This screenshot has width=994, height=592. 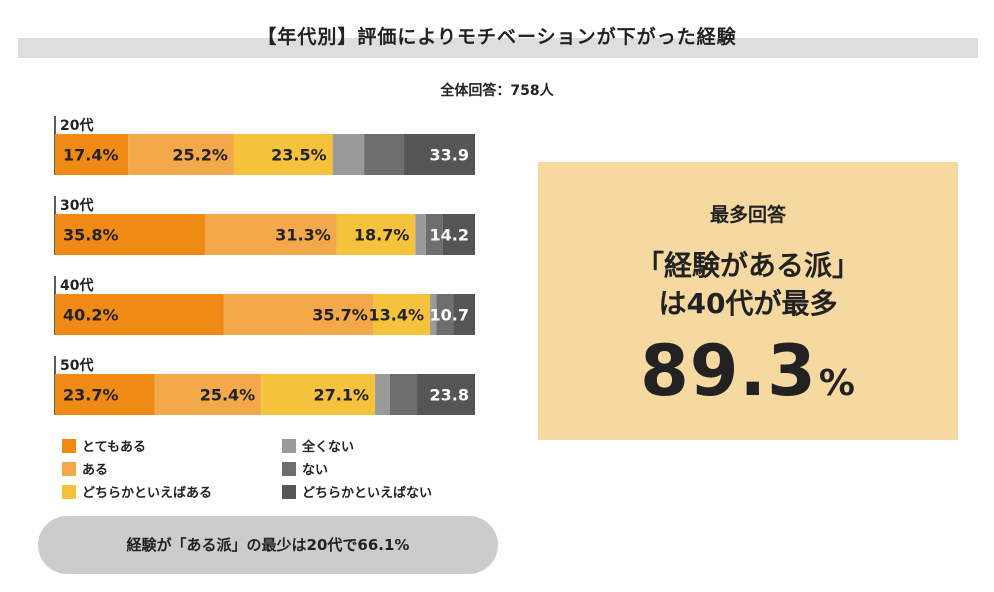 What do you see at coordinates (747, 215) in the screenshot?
I see `callout-label: 最多回答` at bounding box center [747, 215].